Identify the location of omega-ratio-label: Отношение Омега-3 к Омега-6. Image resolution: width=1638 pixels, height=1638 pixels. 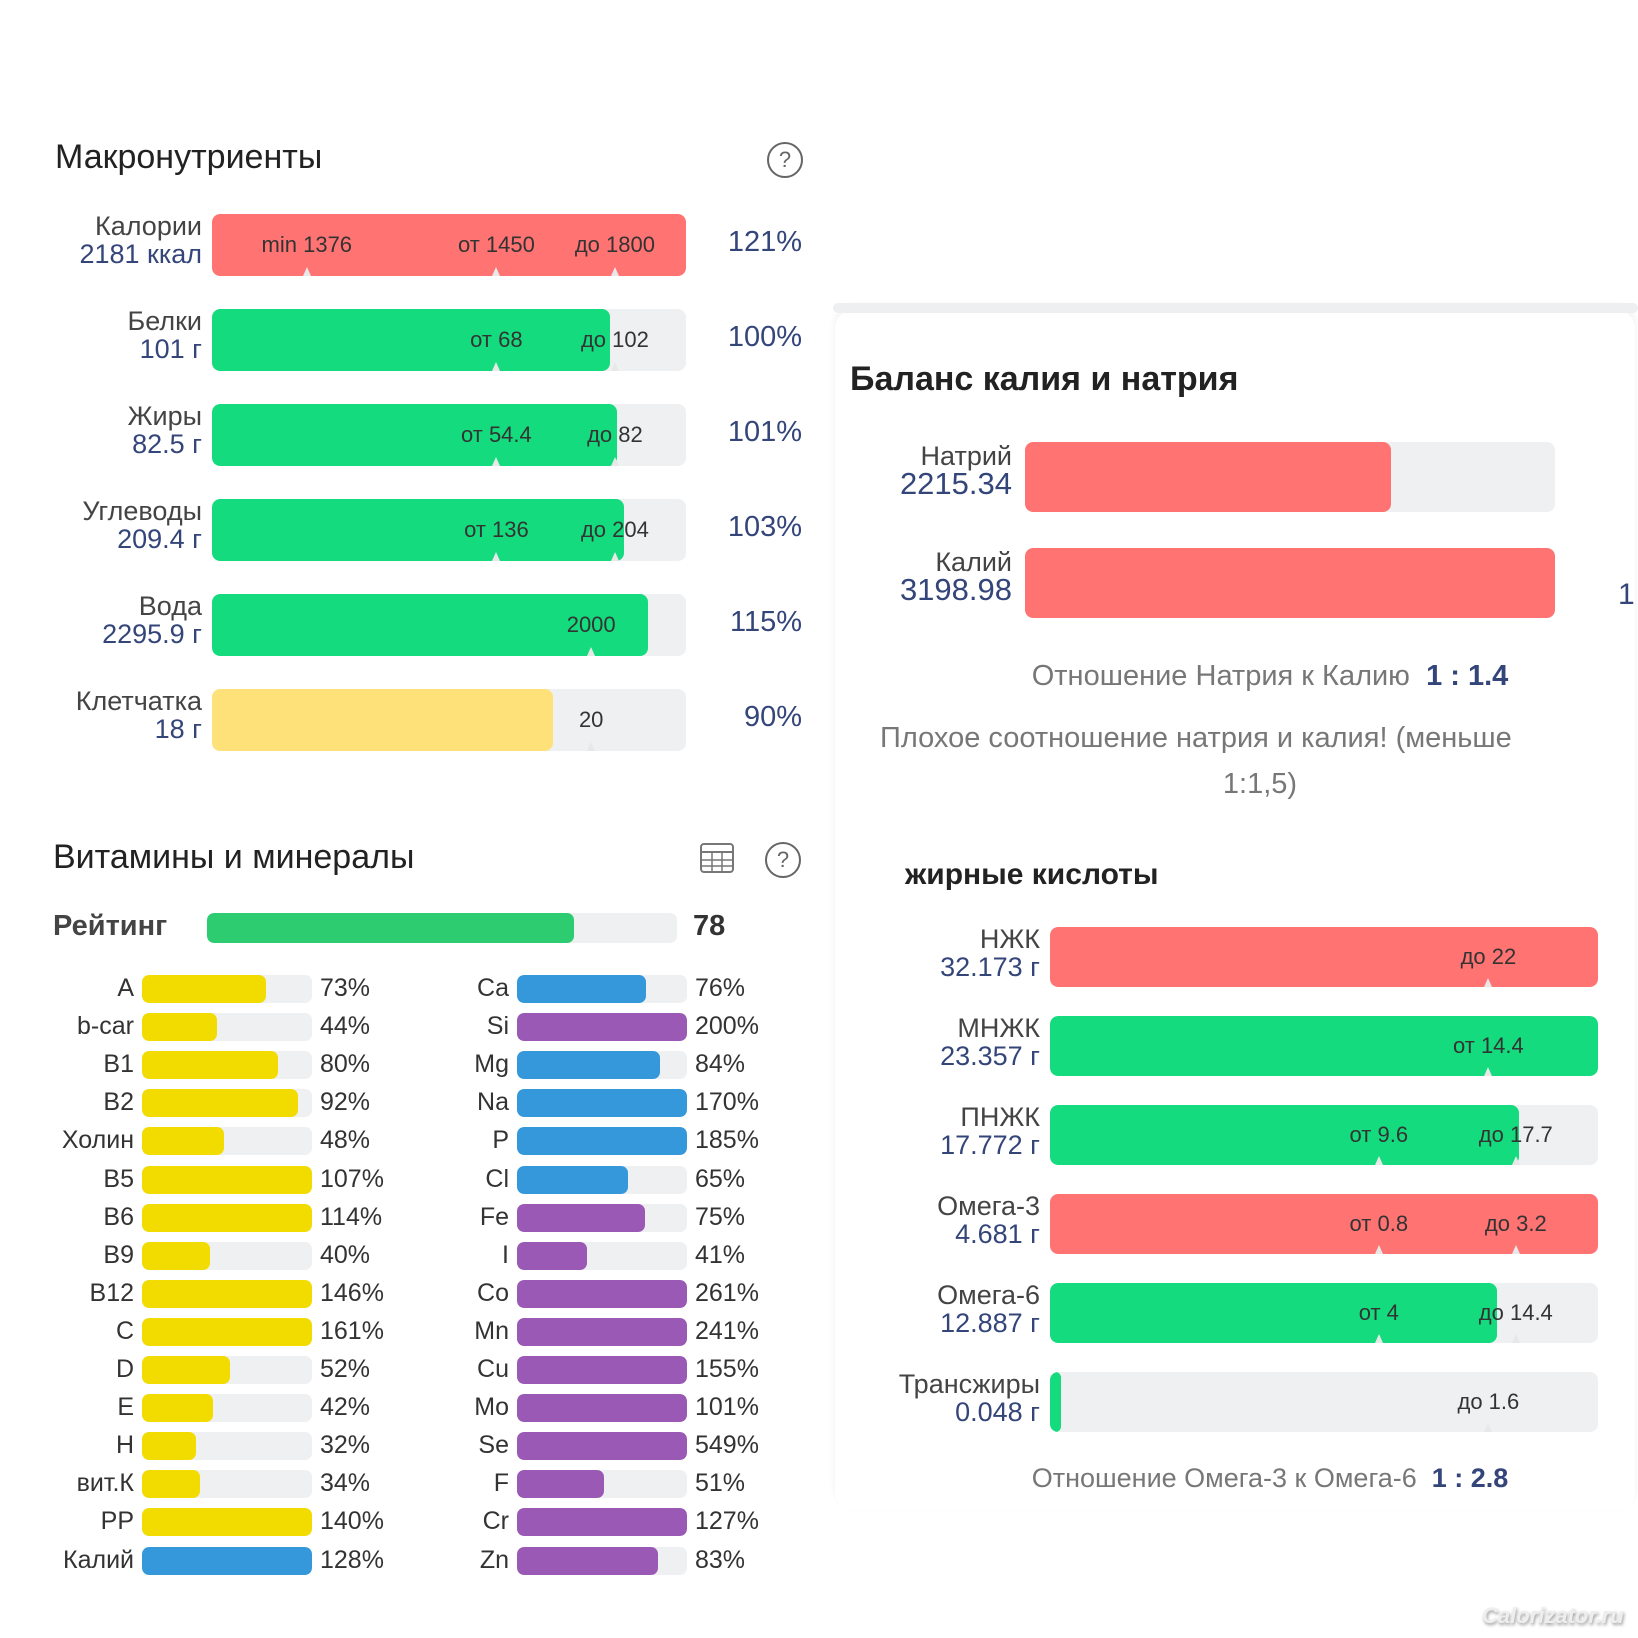
(1224, 1478).